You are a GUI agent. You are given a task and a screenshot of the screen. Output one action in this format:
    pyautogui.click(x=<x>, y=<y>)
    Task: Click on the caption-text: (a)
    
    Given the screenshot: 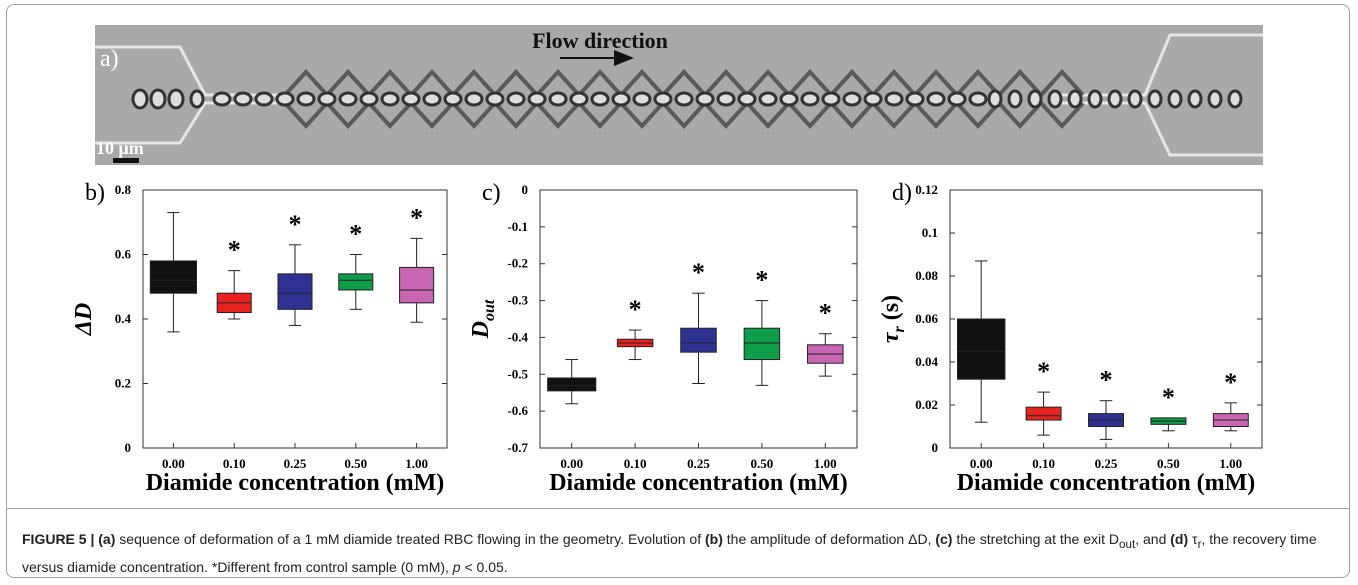 What is the action you would take?
    pyautogui.click(x=107, y=539)
    